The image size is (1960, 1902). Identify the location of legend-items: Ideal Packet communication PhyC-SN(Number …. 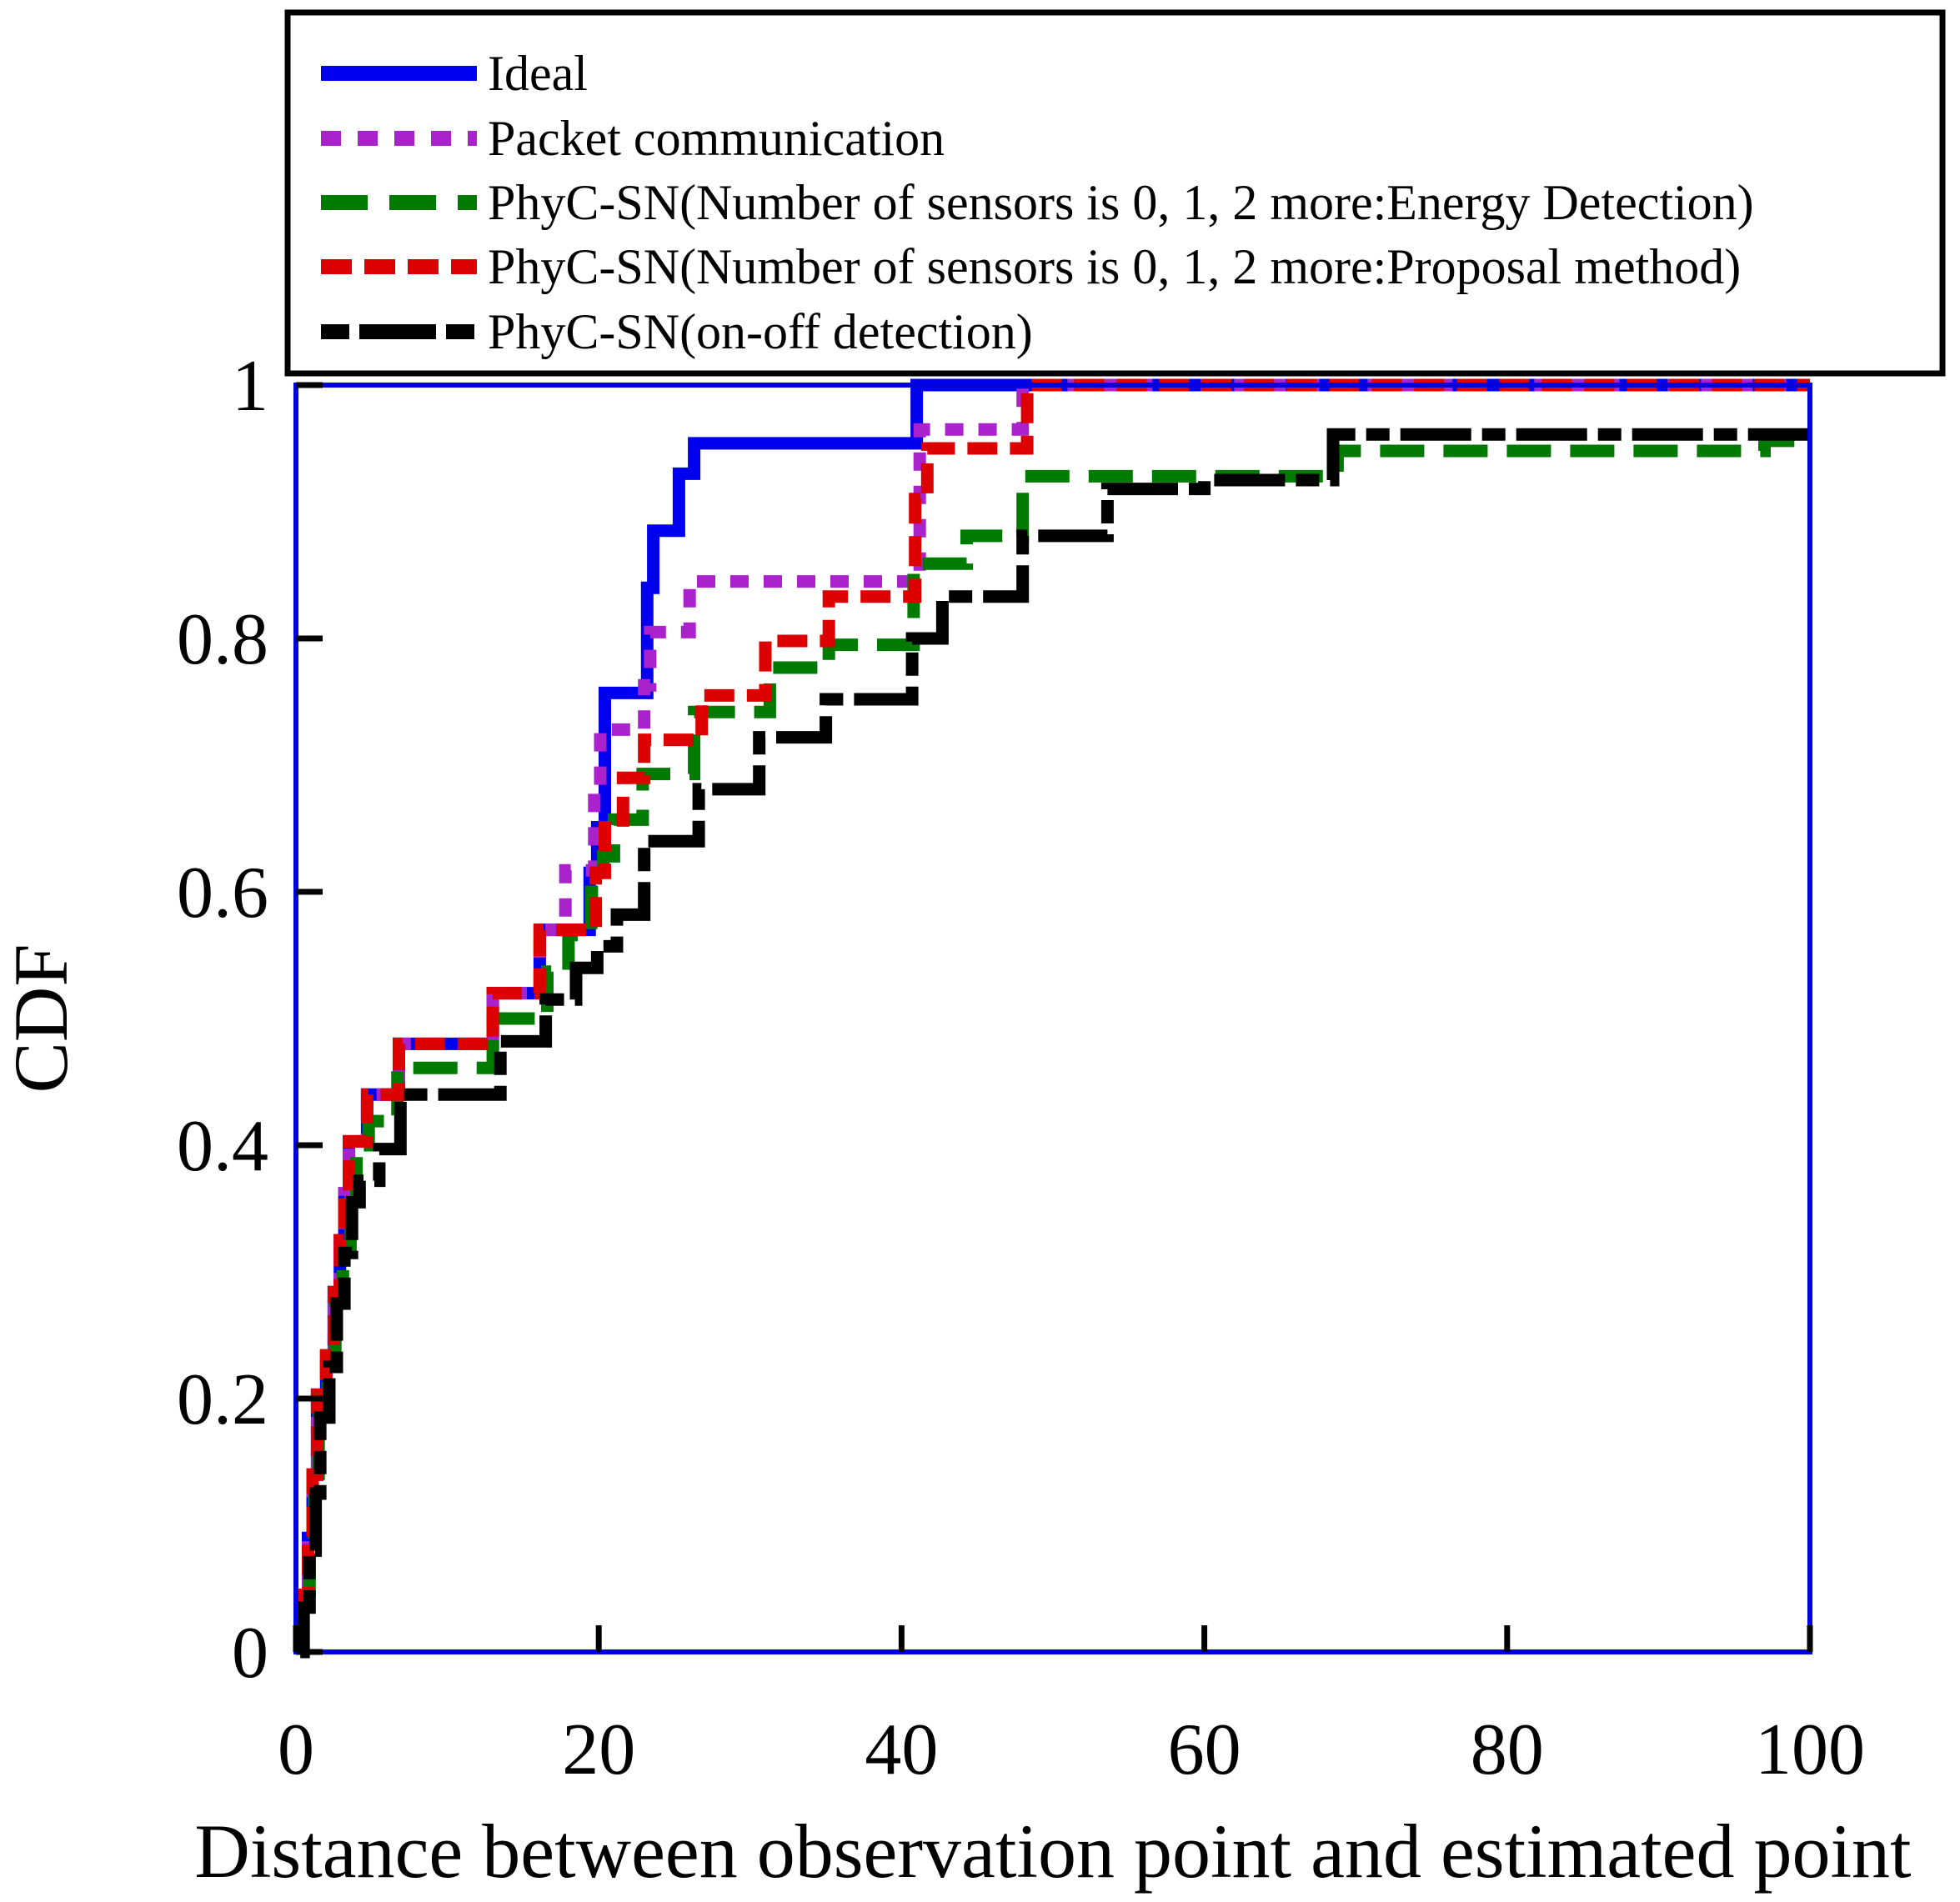
(1037, 203).